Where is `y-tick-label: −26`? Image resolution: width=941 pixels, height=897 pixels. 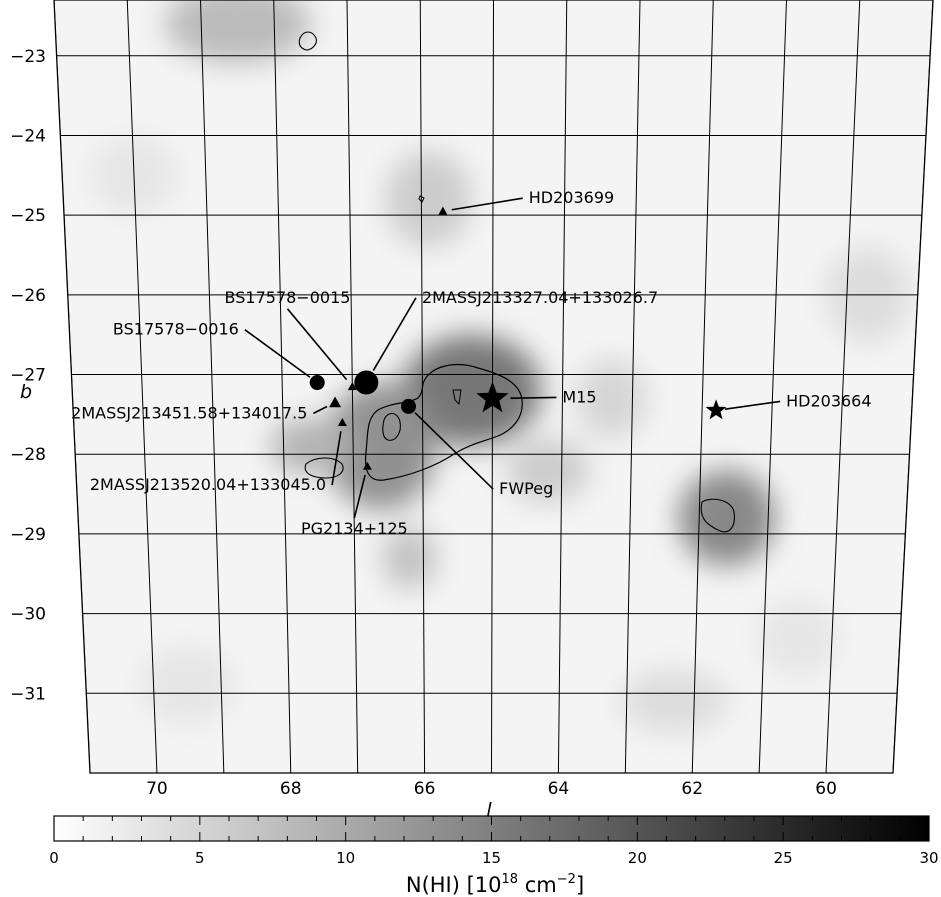 y-tick-label: −26 is located at coordinates (28, 296).